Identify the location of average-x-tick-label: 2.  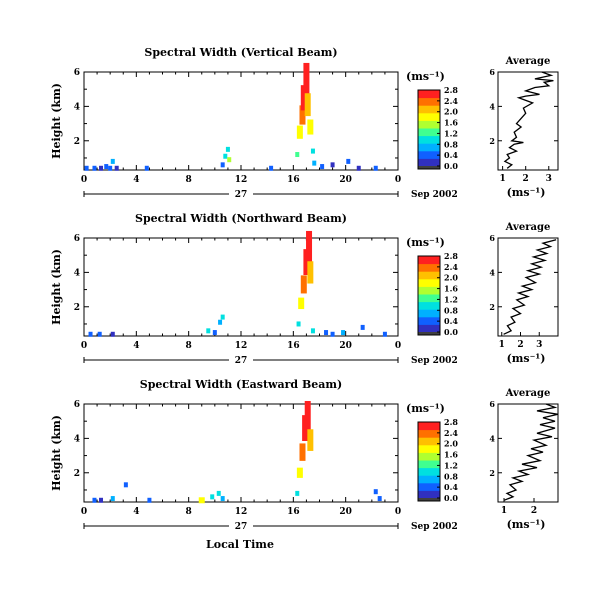
(526, 179).